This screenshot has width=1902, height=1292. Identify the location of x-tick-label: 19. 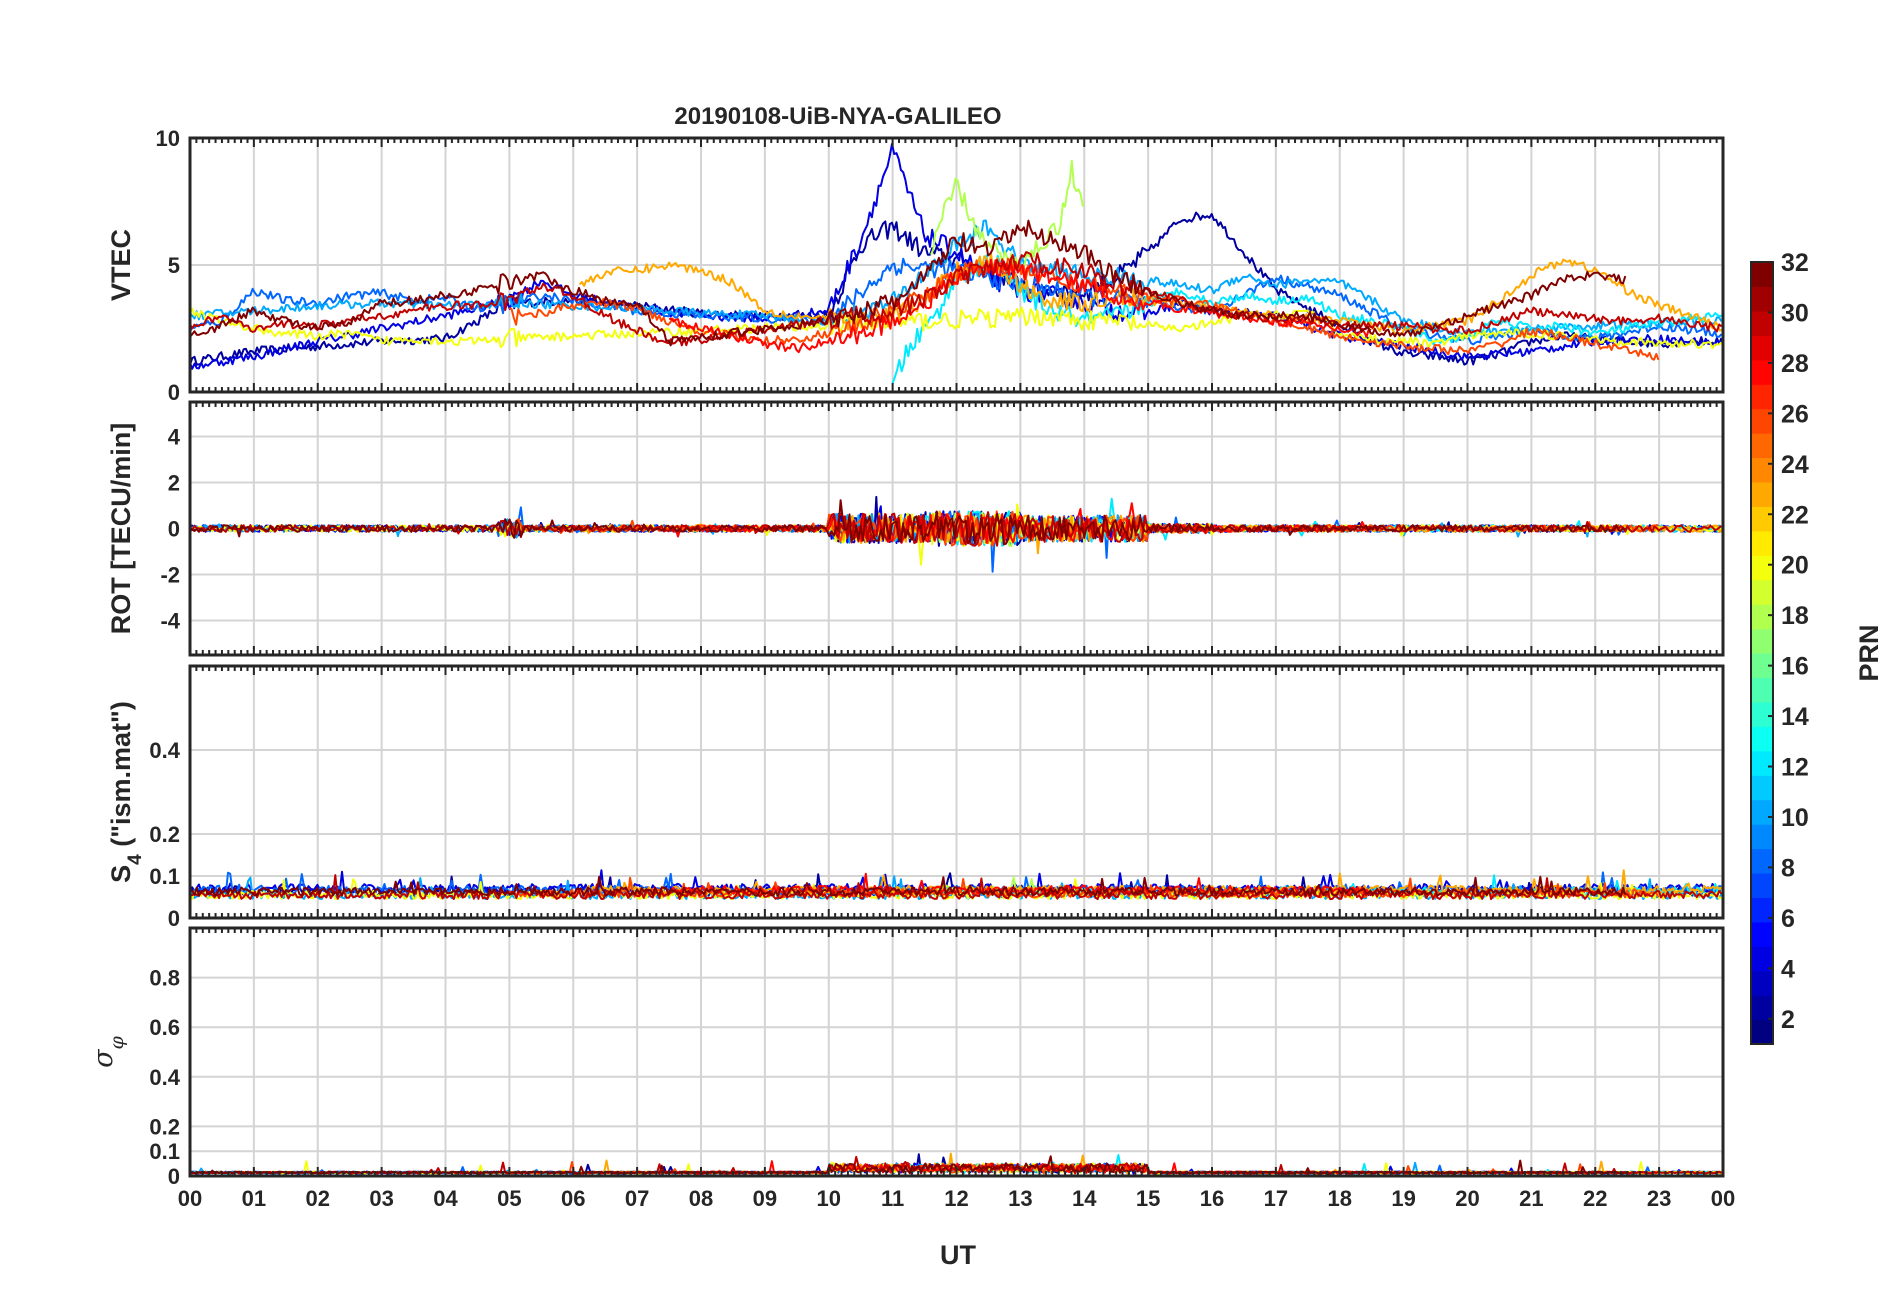
(1403, 1198).